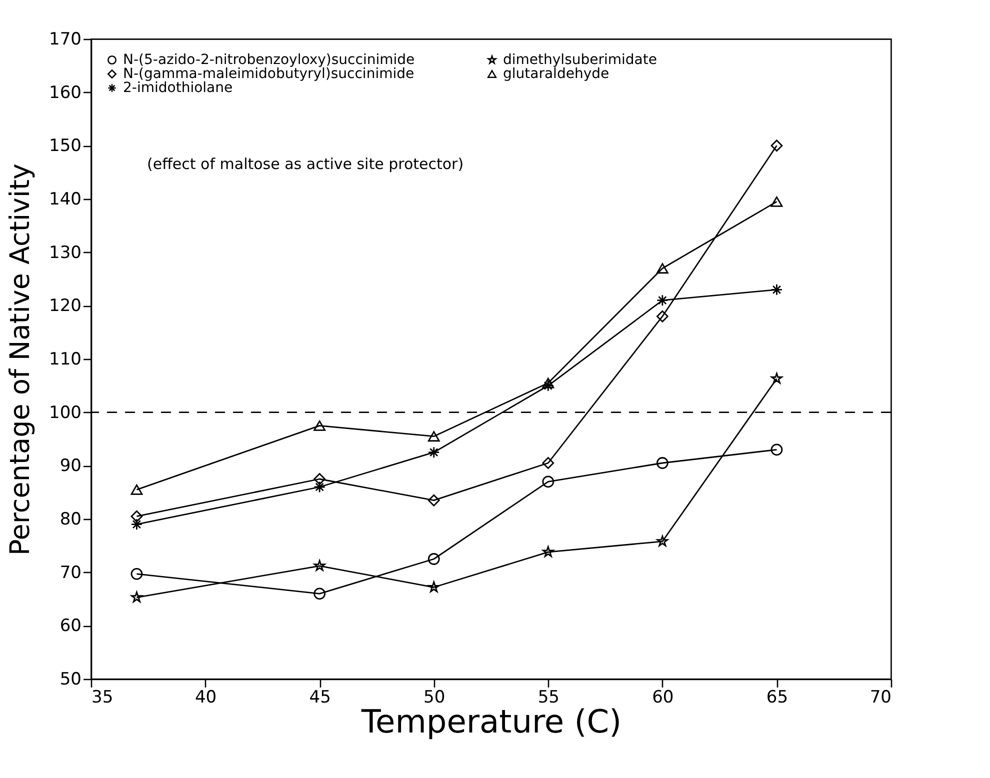 The image size is (990, 778). Describe the element at coordinates (178, 88) in the screenshot. I see `legend-label: 2-imidothiolane` at that location.